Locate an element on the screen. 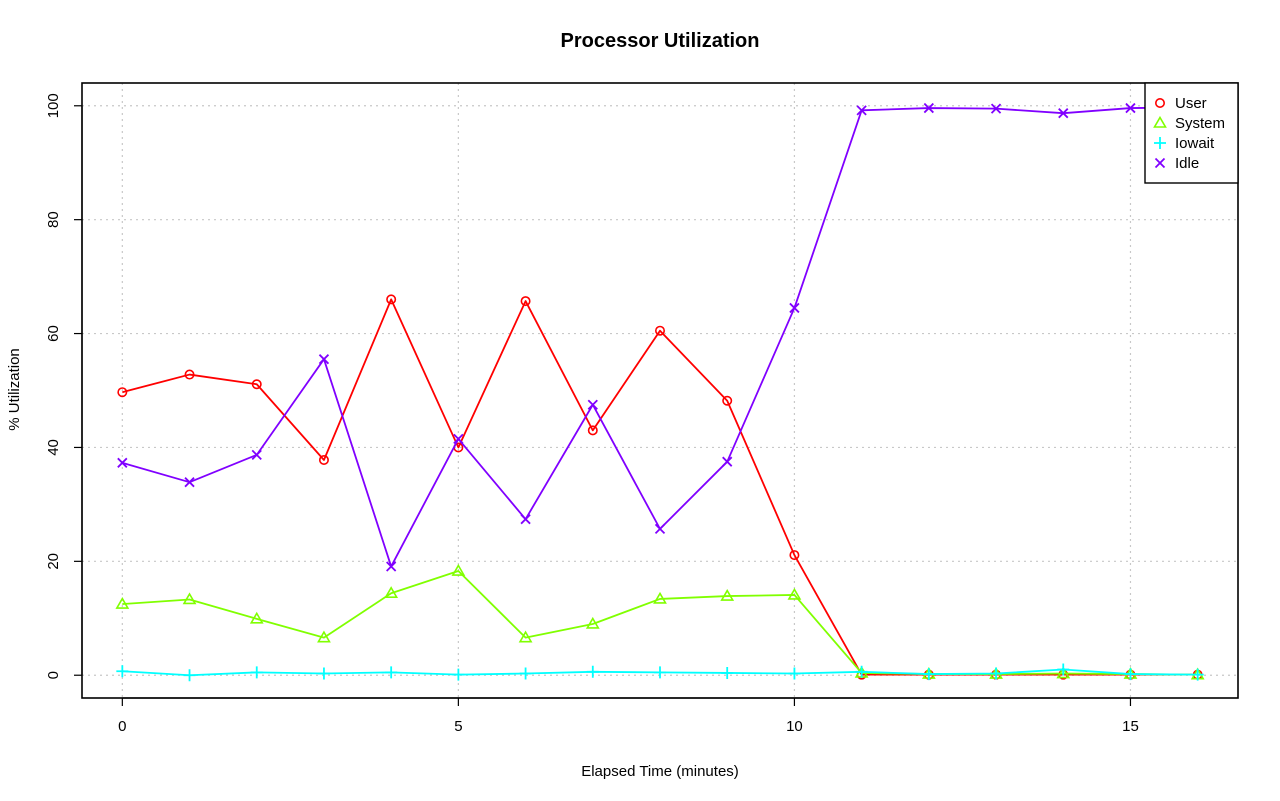 This screenshot has height=801, width=1280. legend: User System Iowait Idle is located at coordinates (1191, 133).